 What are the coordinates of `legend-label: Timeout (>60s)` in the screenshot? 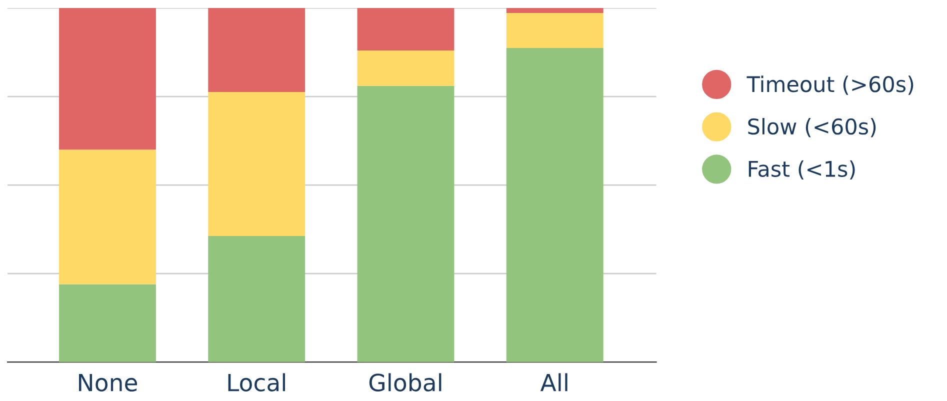 It's located at (830, 85).